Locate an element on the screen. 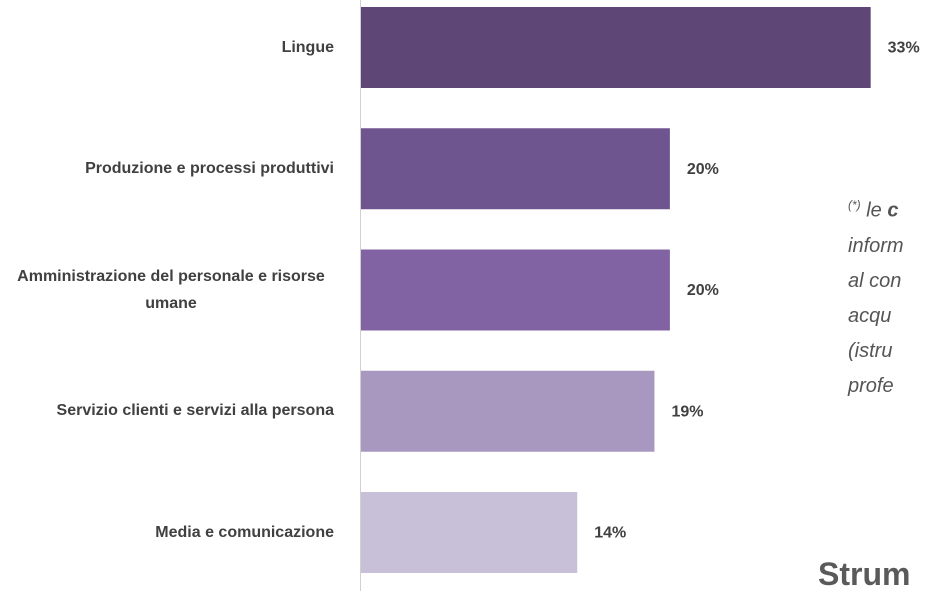 Image resolution: width=925 pixels, height=593 pixels. value-label: 19% is located at coordinates (687, 411).